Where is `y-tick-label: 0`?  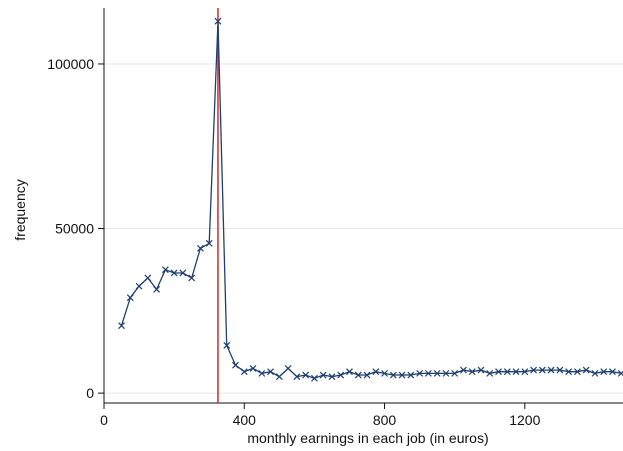
y-tick-label: 0 is located at coordinates (90, 393).